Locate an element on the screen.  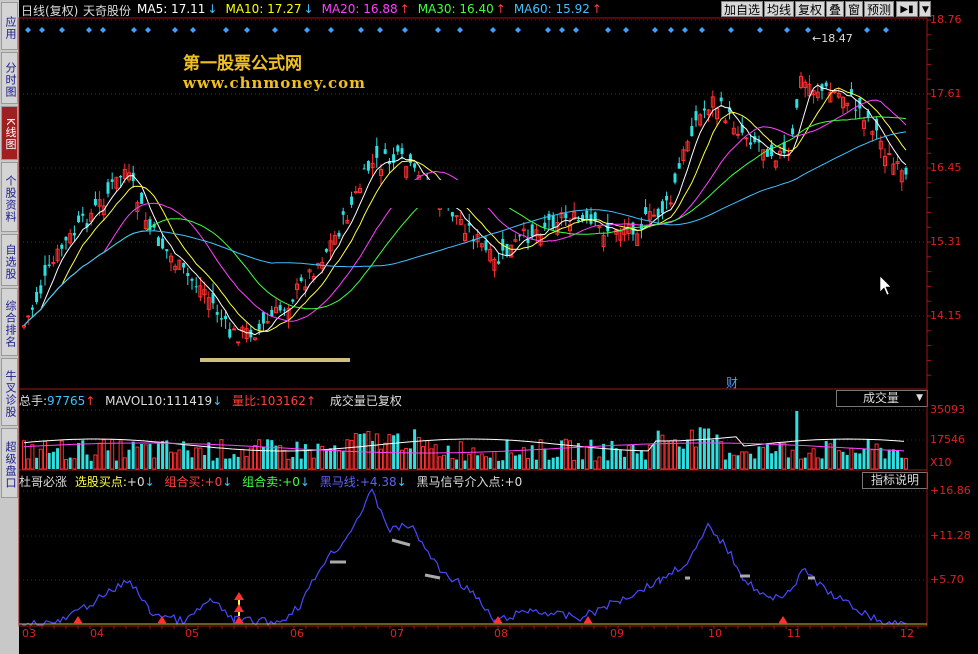
forecast-button: 预测 is located at coordinates (879, 9).